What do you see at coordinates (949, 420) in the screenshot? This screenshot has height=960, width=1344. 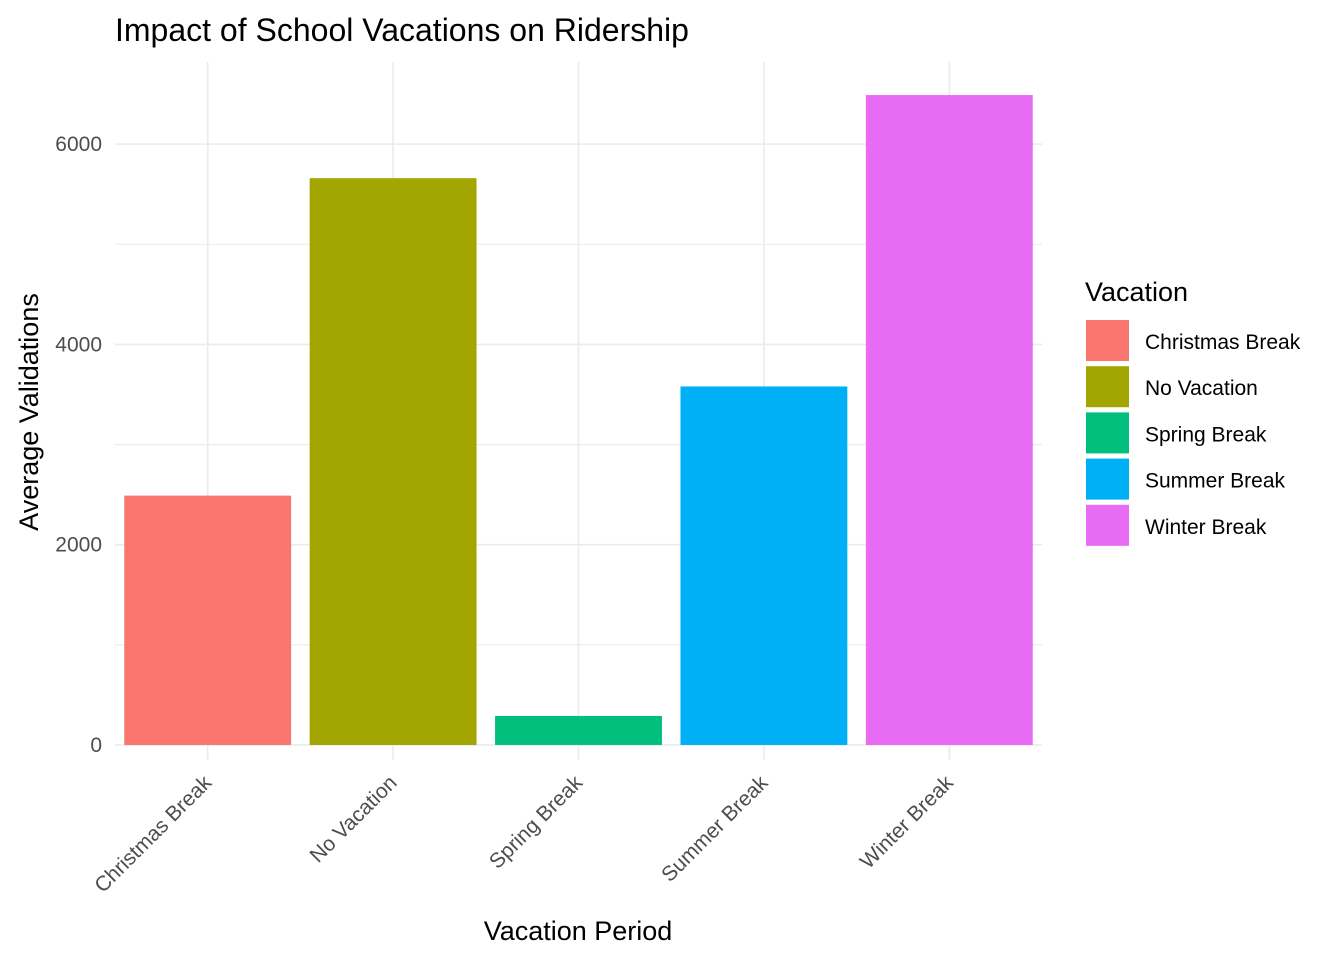 I see `bar-winter-break` at bounding box center [949, 420].